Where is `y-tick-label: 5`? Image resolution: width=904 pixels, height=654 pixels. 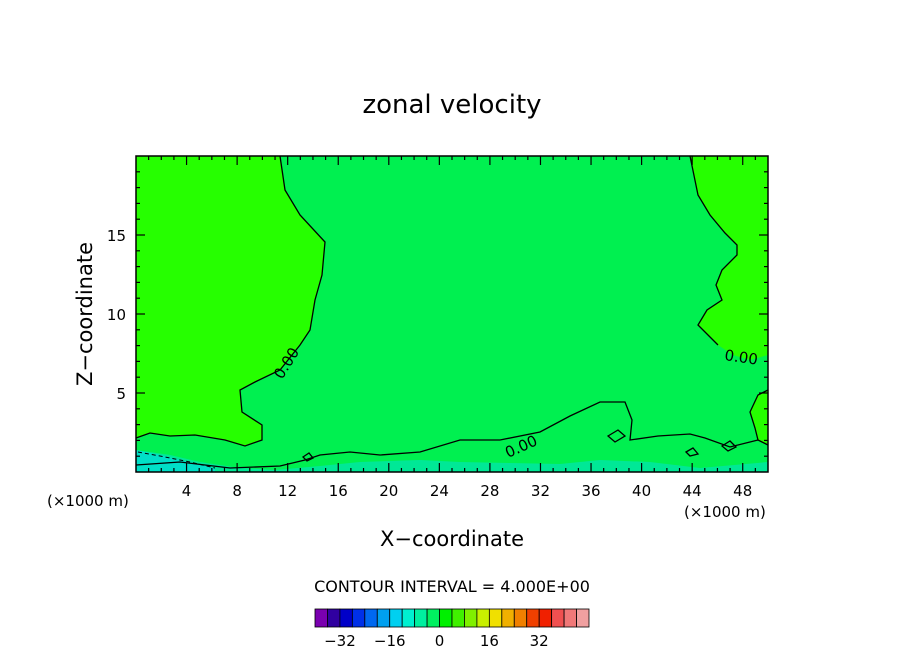
y-tick-label: 5 is located at coordinates (121, 394).